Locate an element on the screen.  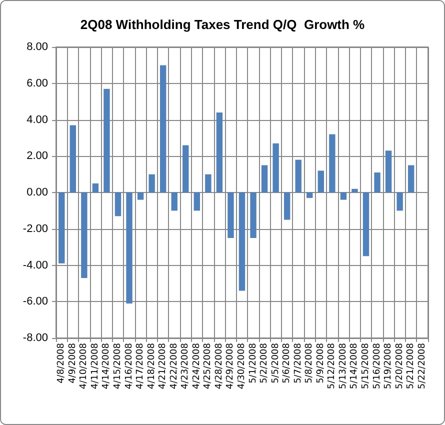
y-tick-label: 6.00 is located at coordinates (37, 83).